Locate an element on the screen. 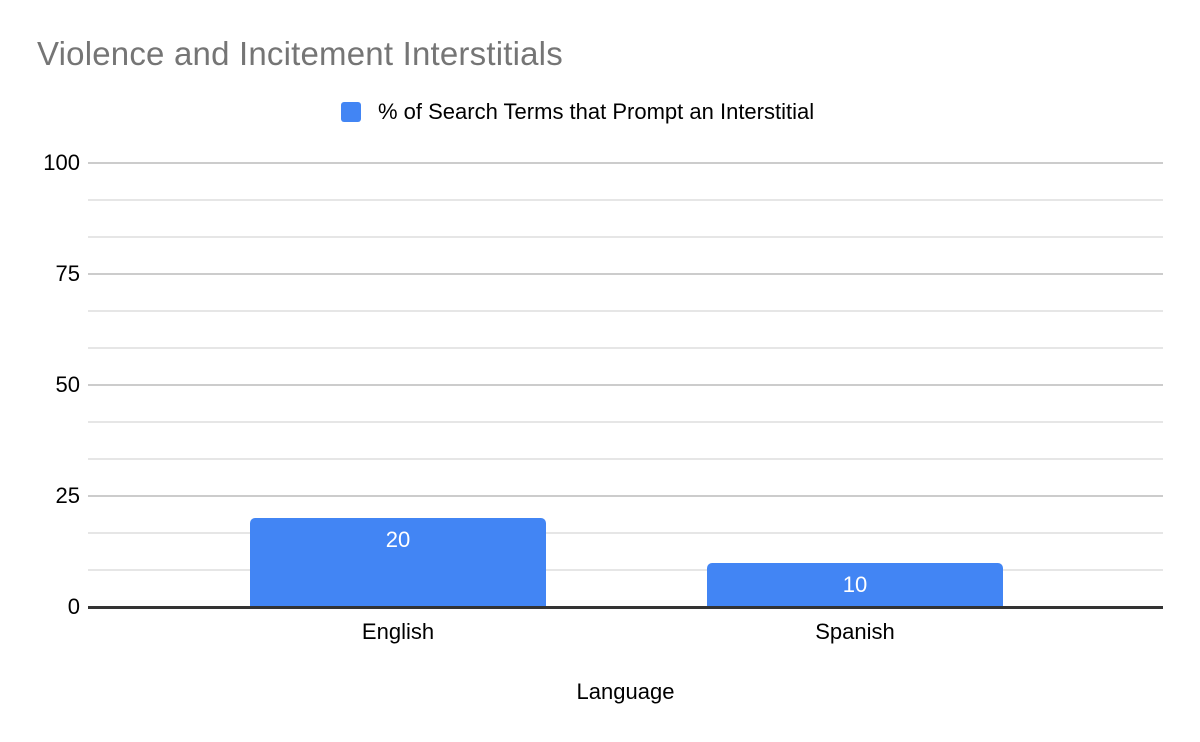 This screenshot has width=1200, height=742. y-tick-label: 100 is located at coordinates (61, 162).